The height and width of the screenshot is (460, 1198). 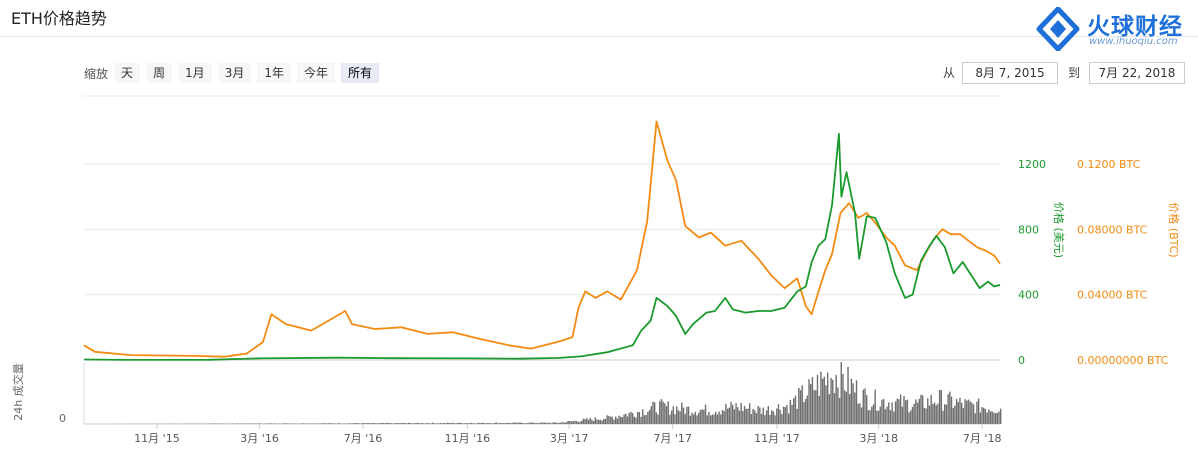 What do you see at coordinates (234, 73) in the screenshot?
I see `zoom-button-3-months: 3月` at bounding box center [234, 73].